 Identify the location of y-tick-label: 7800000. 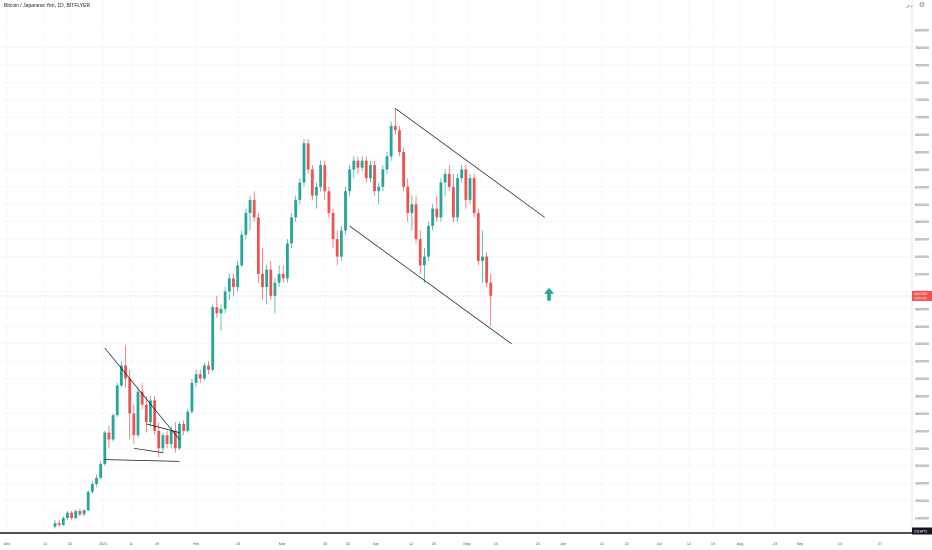
(922, 48).